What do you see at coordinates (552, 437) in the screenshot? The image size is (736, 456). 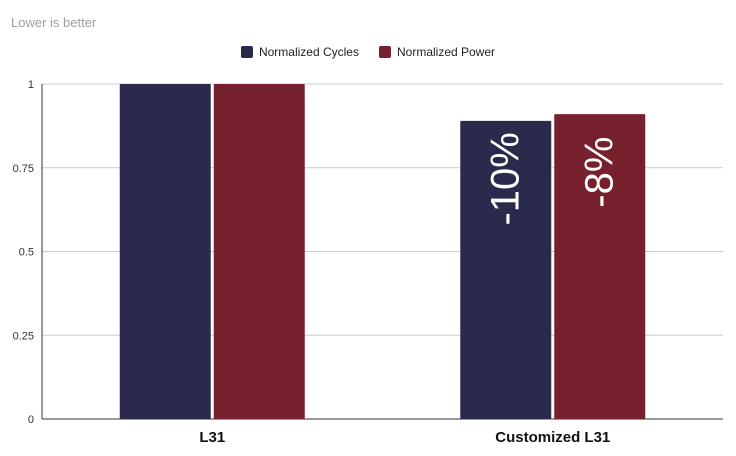 I see `x-category-label: Customized L31` at bounding box center [552, 437].